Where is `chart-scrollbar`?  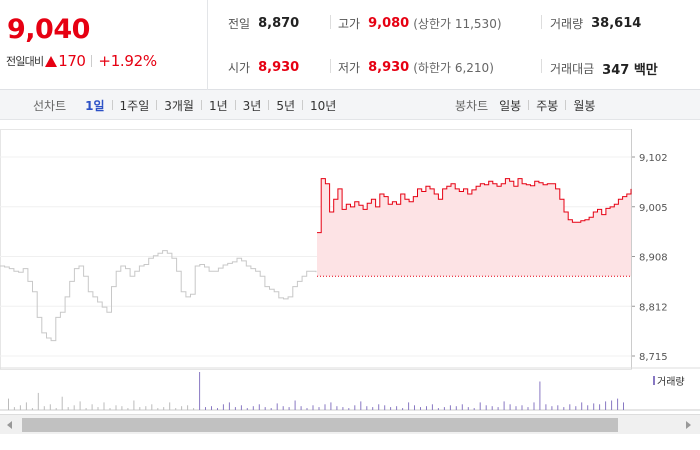
chart-scrollbar is located at coordinates (350, 424).